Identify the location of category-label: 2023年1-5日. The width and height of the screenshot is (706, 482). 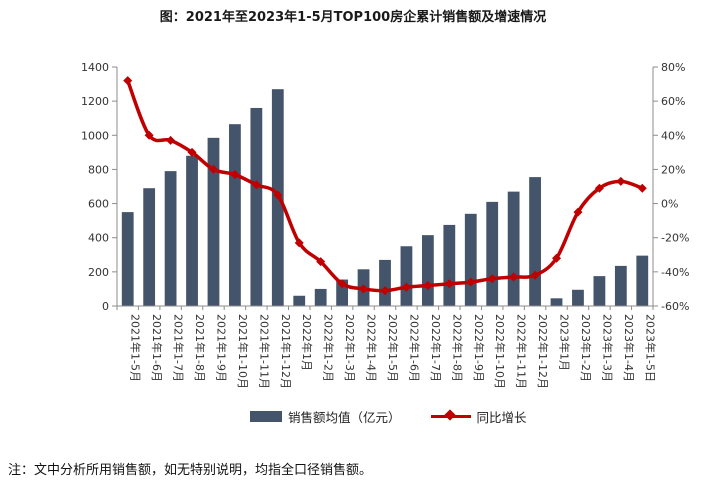
(650, 348).